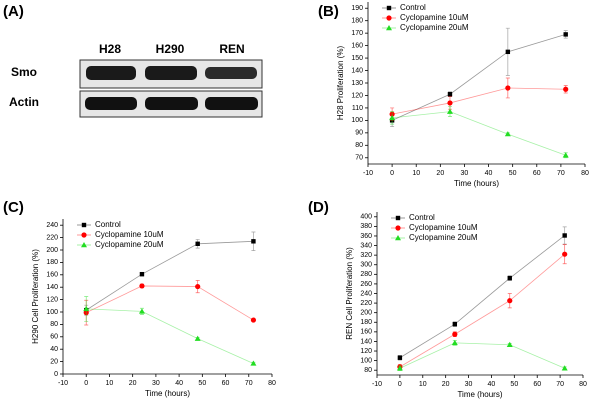 This screenshot has width=600, height=417. What do you see at coordinates (13, 11) in the screenshot?
I see `panel-label: (A)` at bounding box center [13, 11].